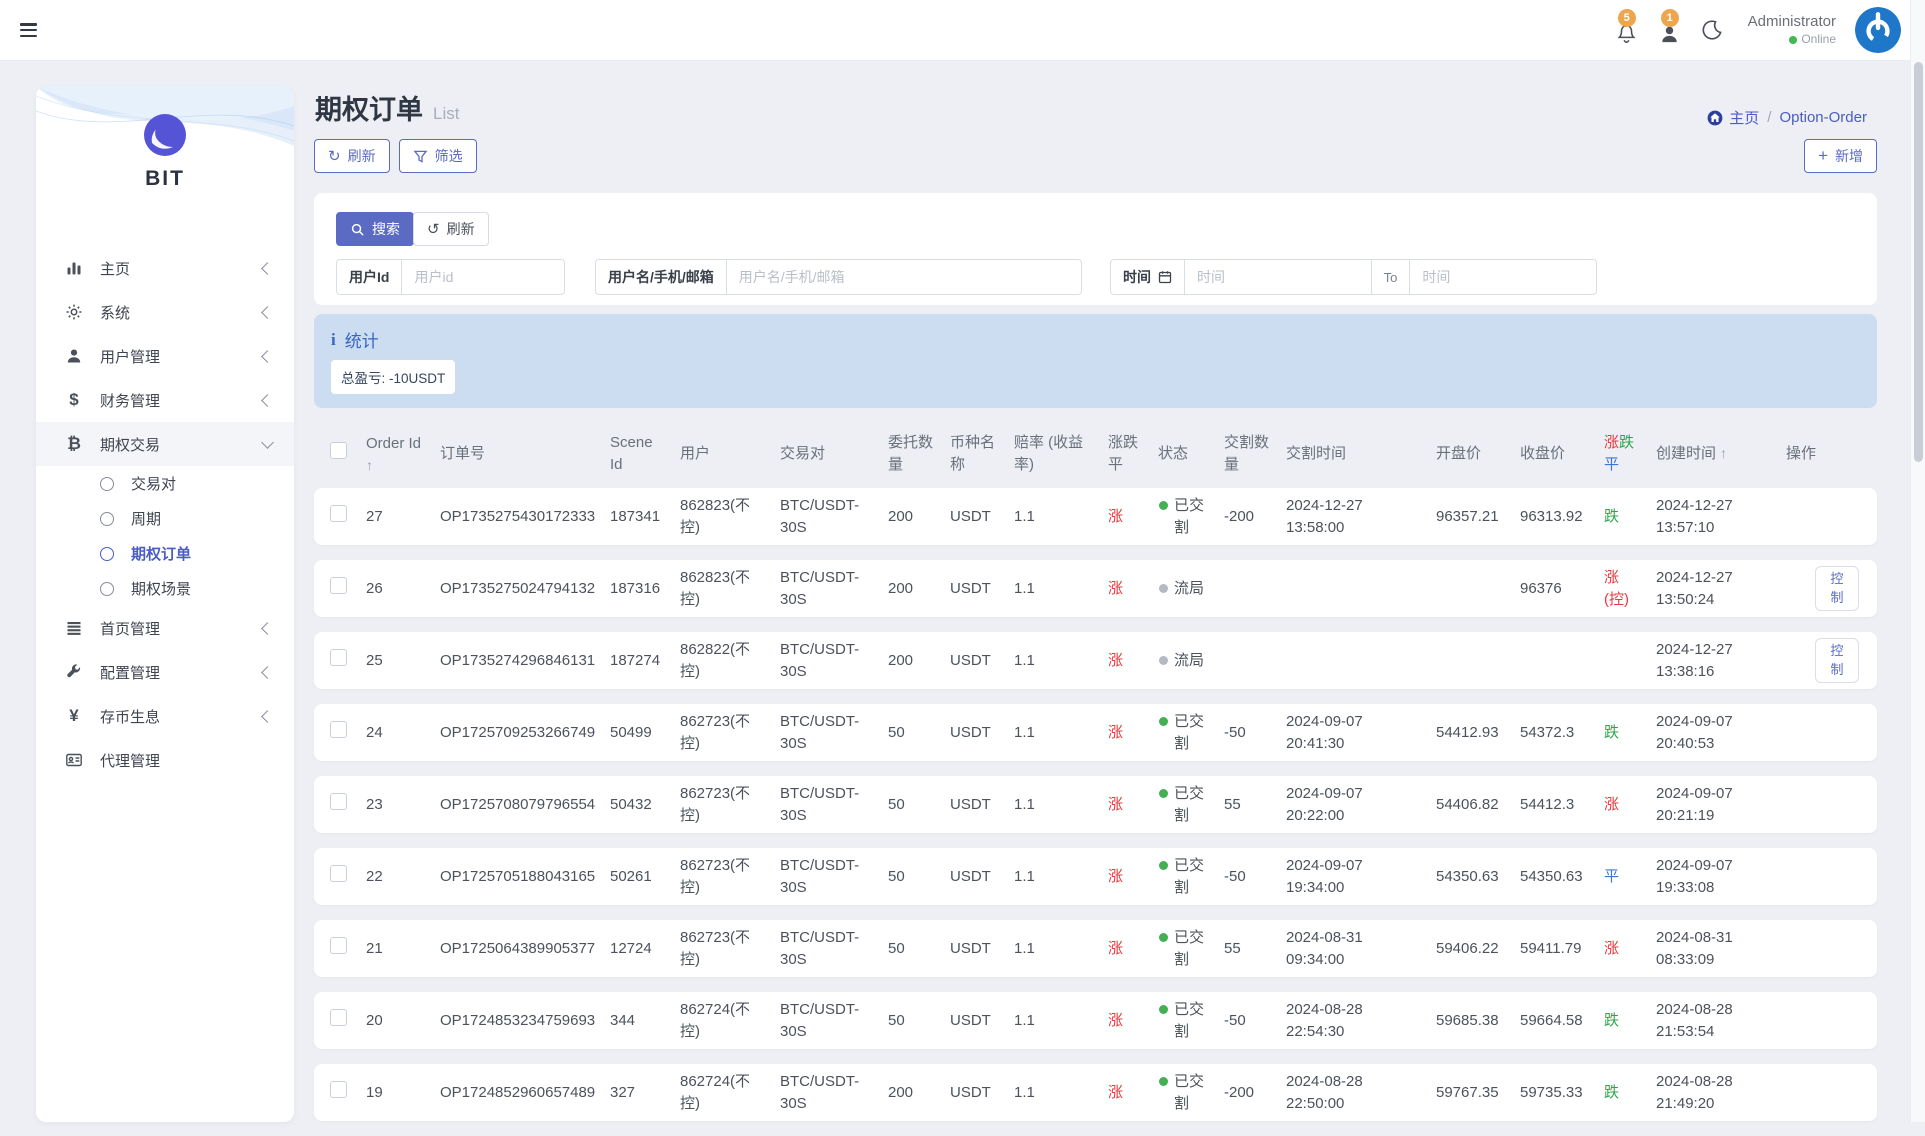  Describe the element at coordinates (1324, 948) in the screenshot. I see `cell-deliver-time: 2024-08-31 09:34:00` at that location.